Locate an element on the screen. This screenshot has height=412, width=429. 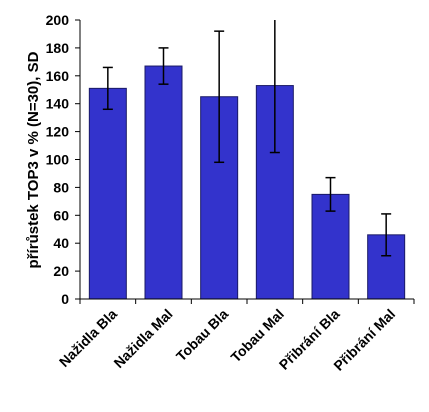
y-tick-label: 200 is located at coordinates (58, 20).